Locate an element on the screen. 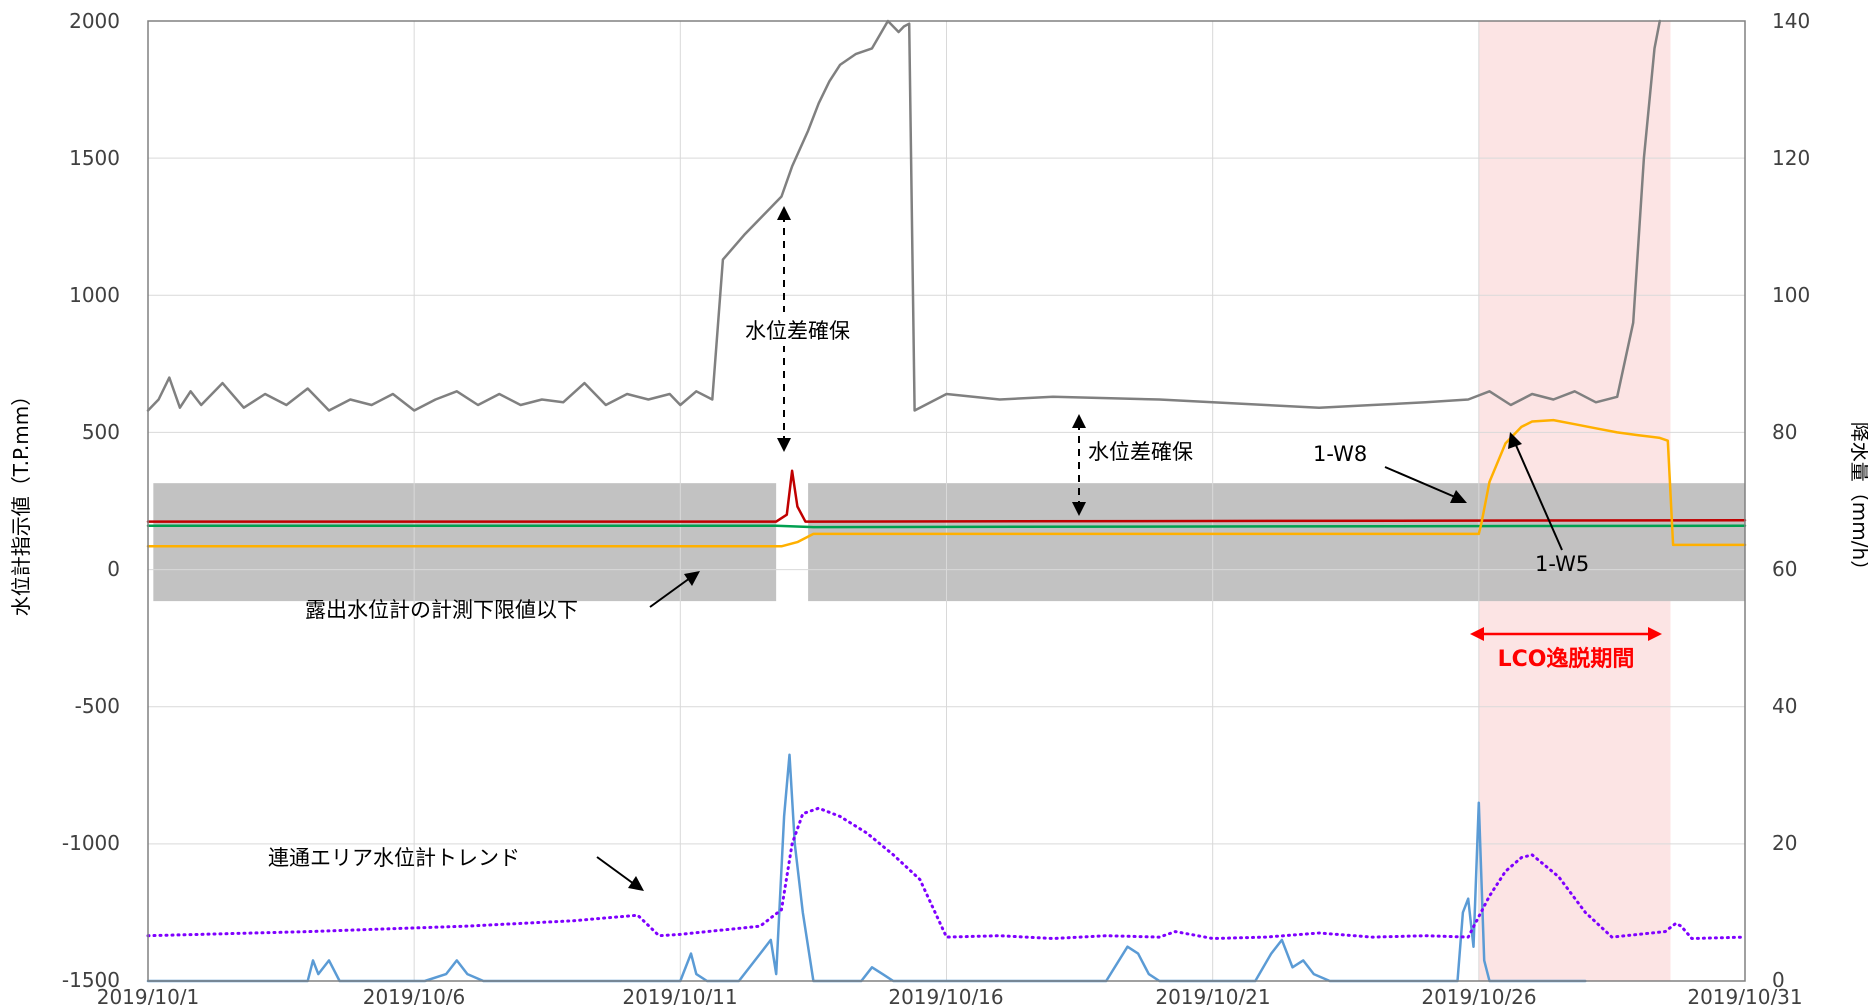 The width and height of the screenshot is (1868, 1005). y2-tick-label: 40 is located at coordinates (1784, 706).